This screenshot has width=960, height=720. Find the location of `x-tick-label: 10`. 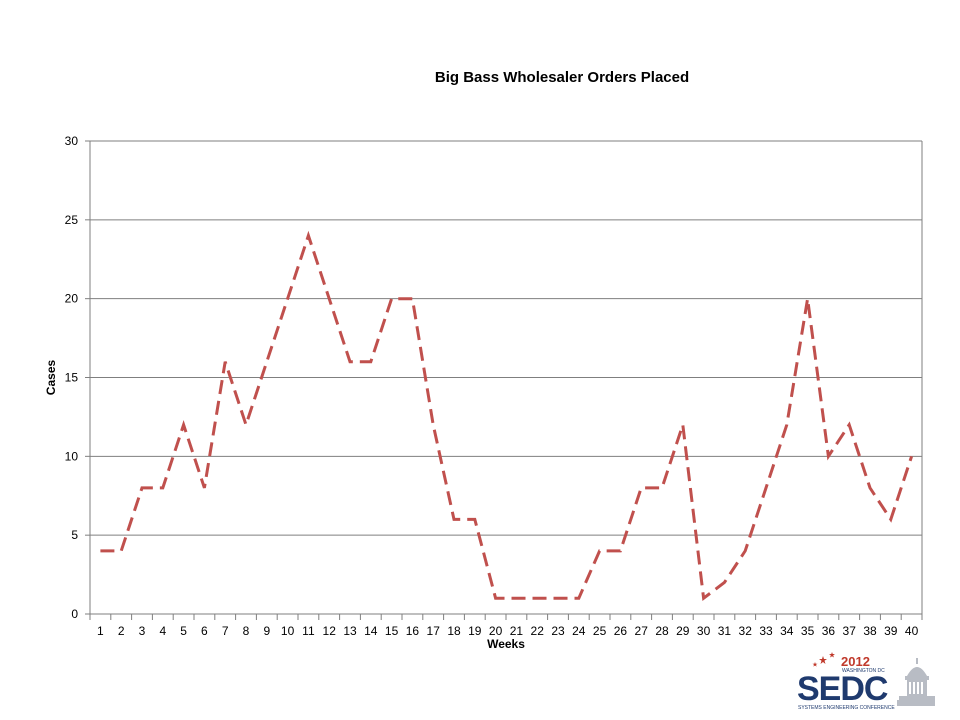

x-tick-label: 10 is located at coordinates (288, 631).